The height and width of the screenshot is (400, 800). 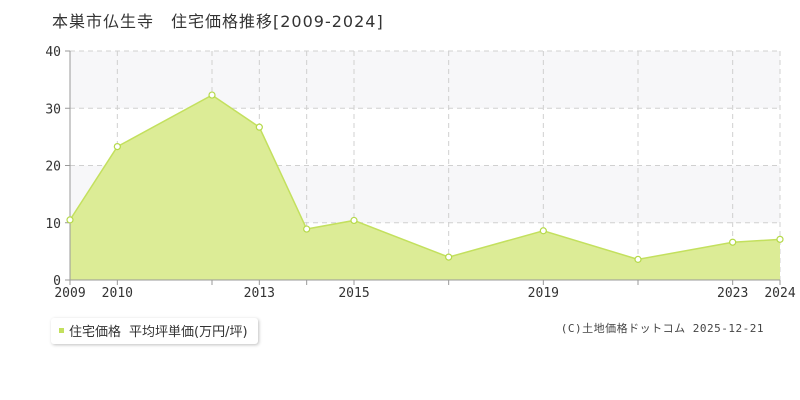 What do you see at coordinates (779, 293) in the screenshot?
I see `x-tick-label-2024: 2024` at bounding box center [779, 293].